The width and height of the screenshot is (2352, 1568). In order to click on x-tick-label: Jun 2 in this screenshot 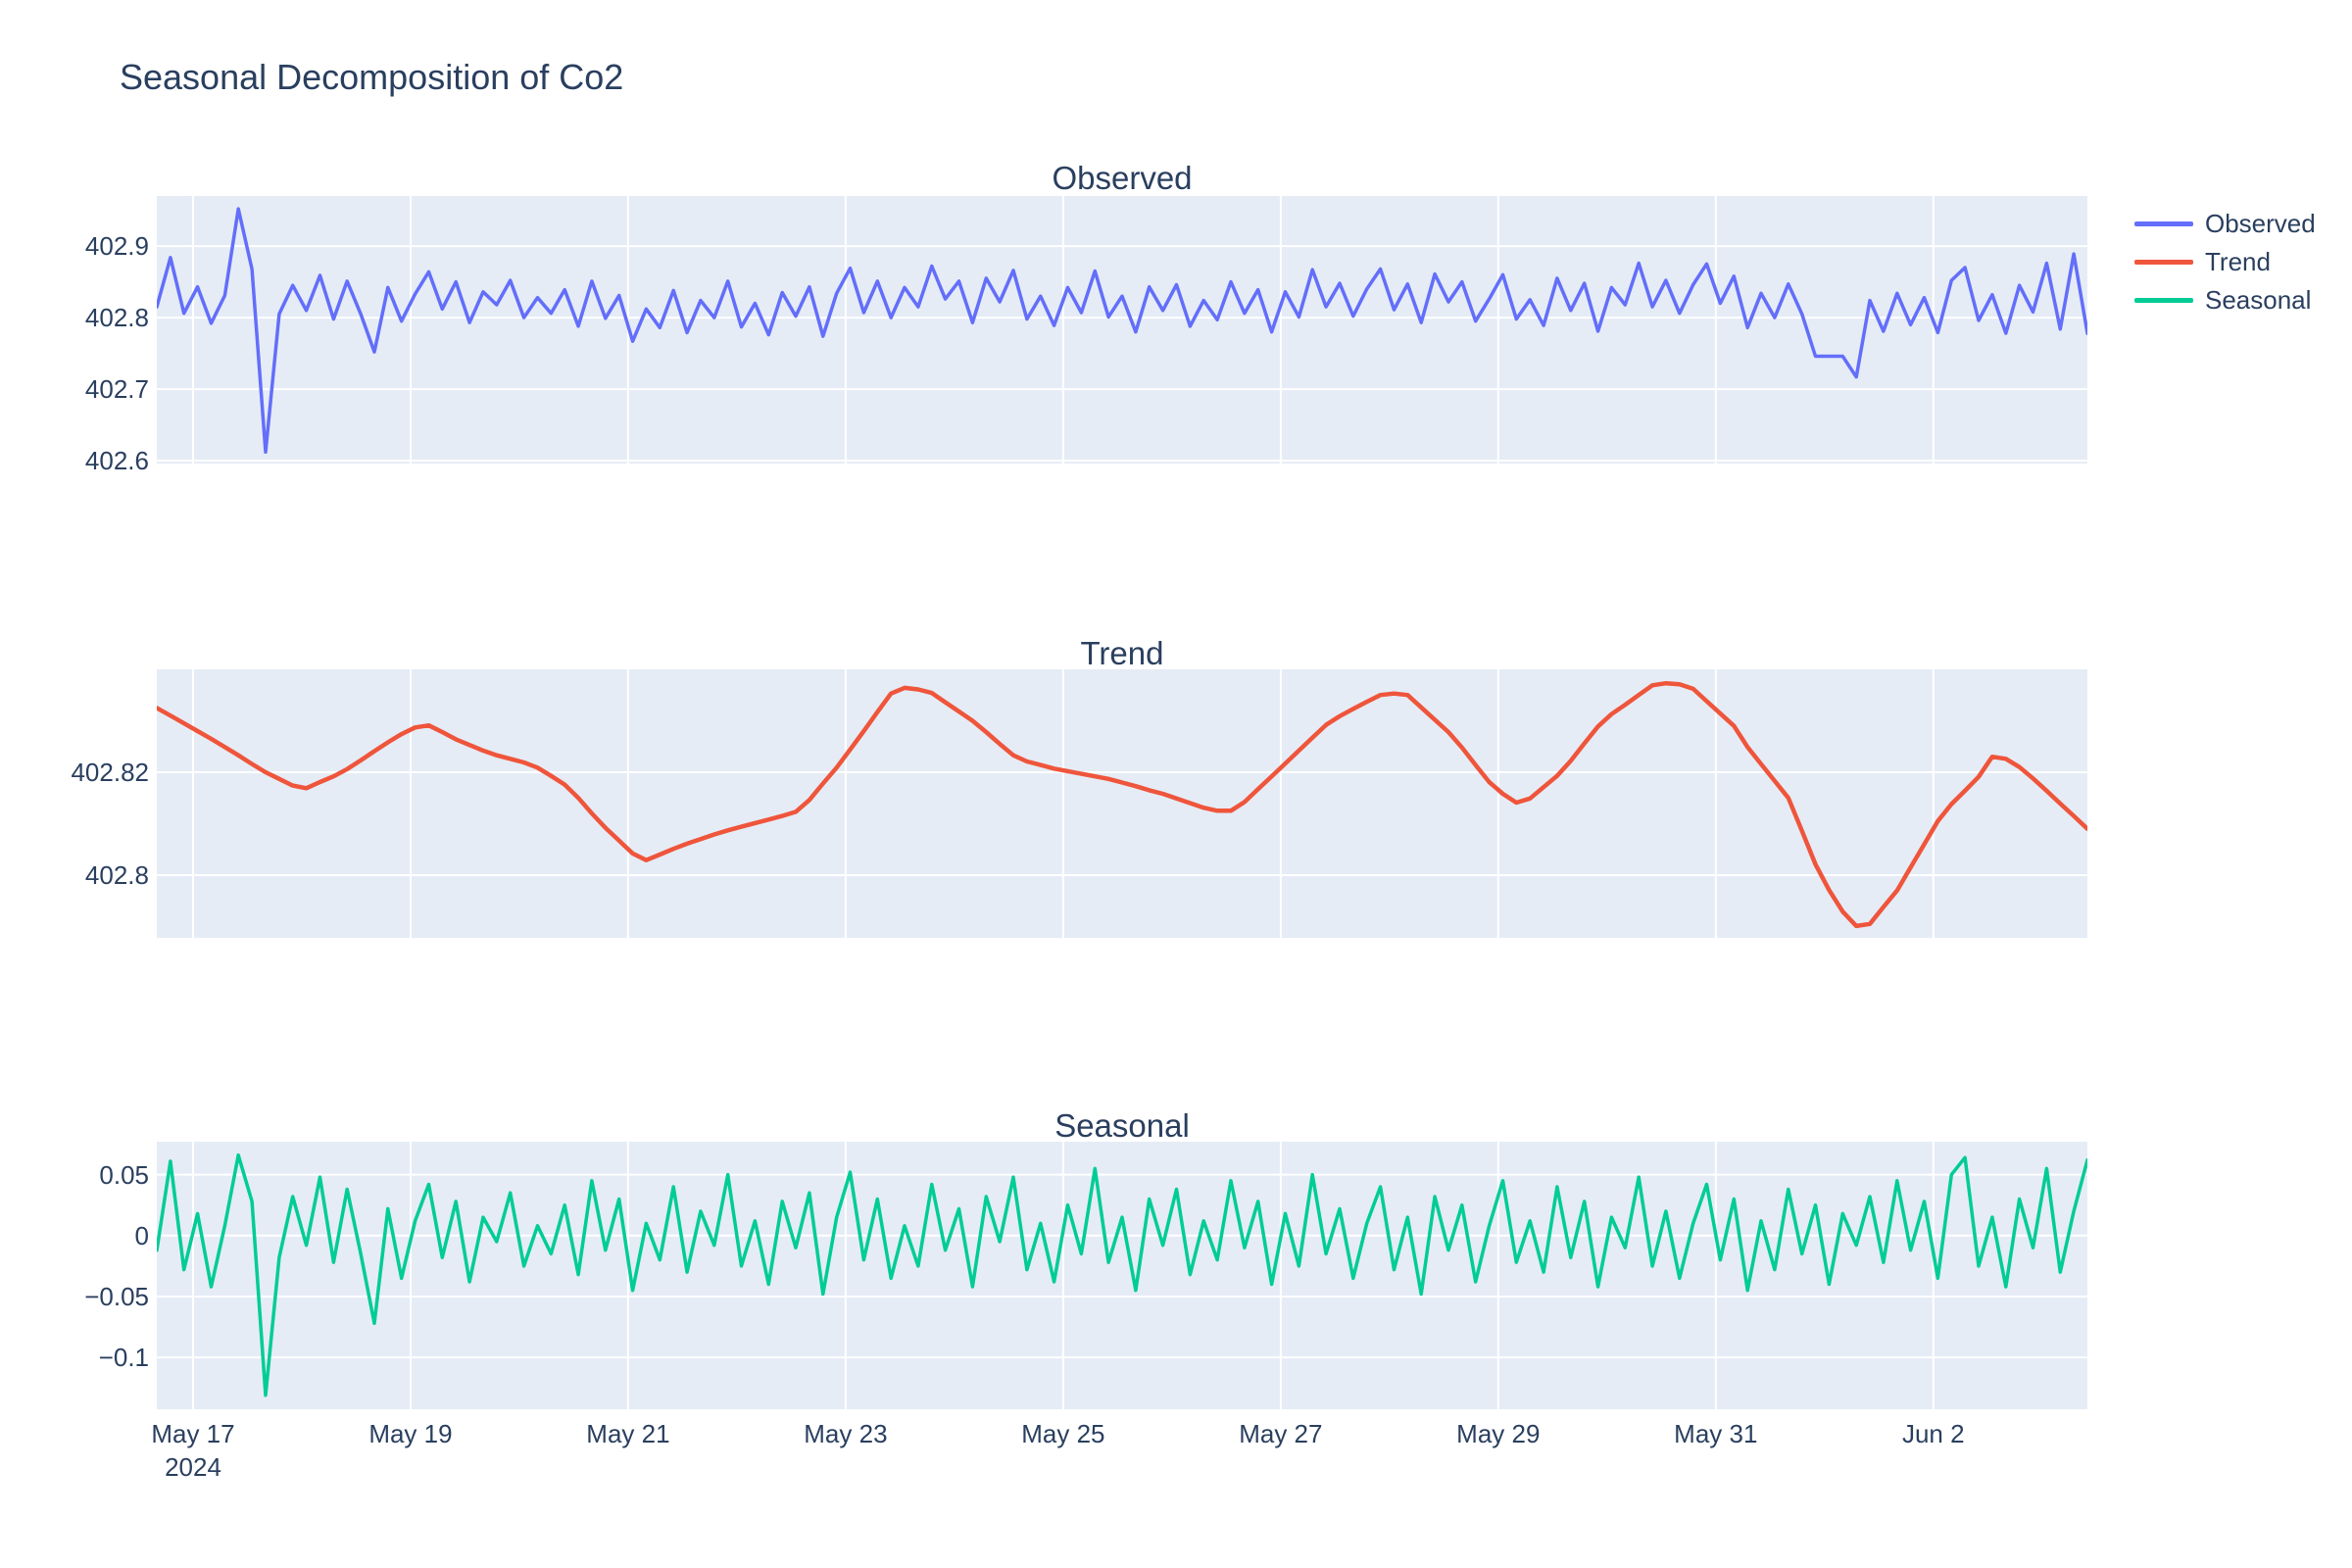, I will do `click(1933, 1433)`.